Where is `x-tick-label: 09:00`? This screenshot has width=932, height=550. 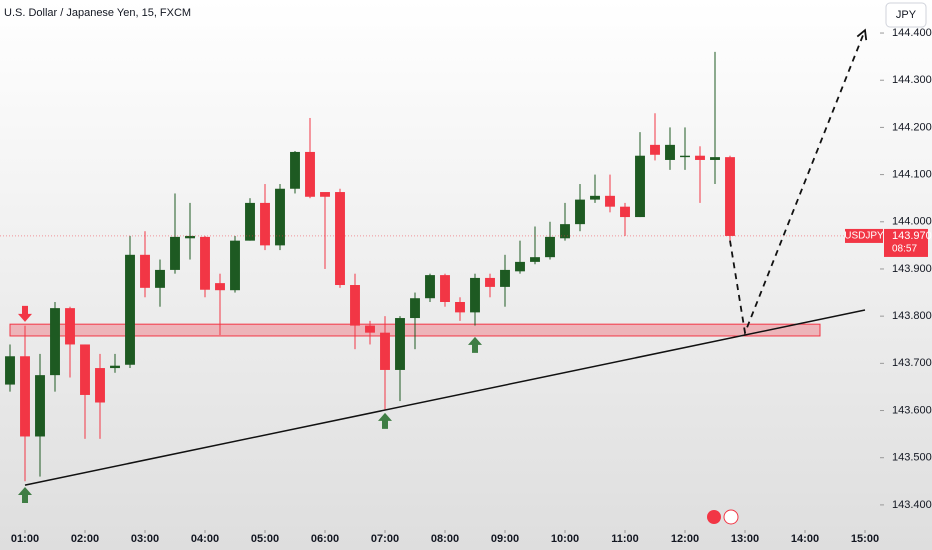
x-tick-label: 09:00 is located at coordinates (505, 539).